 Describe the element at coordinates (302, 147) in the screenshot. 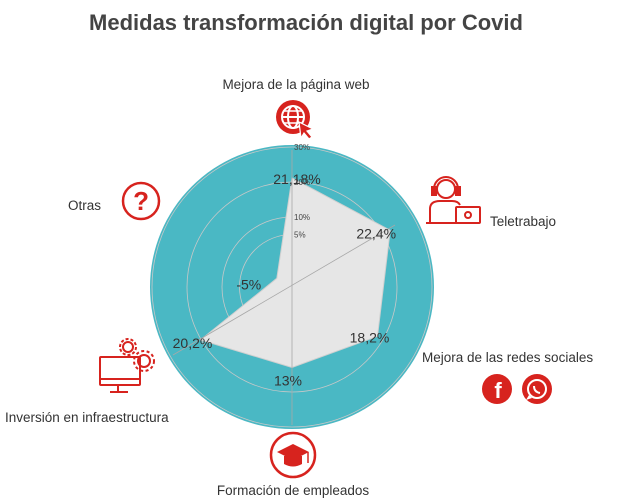

I see `tick-label: 30%` at that location.